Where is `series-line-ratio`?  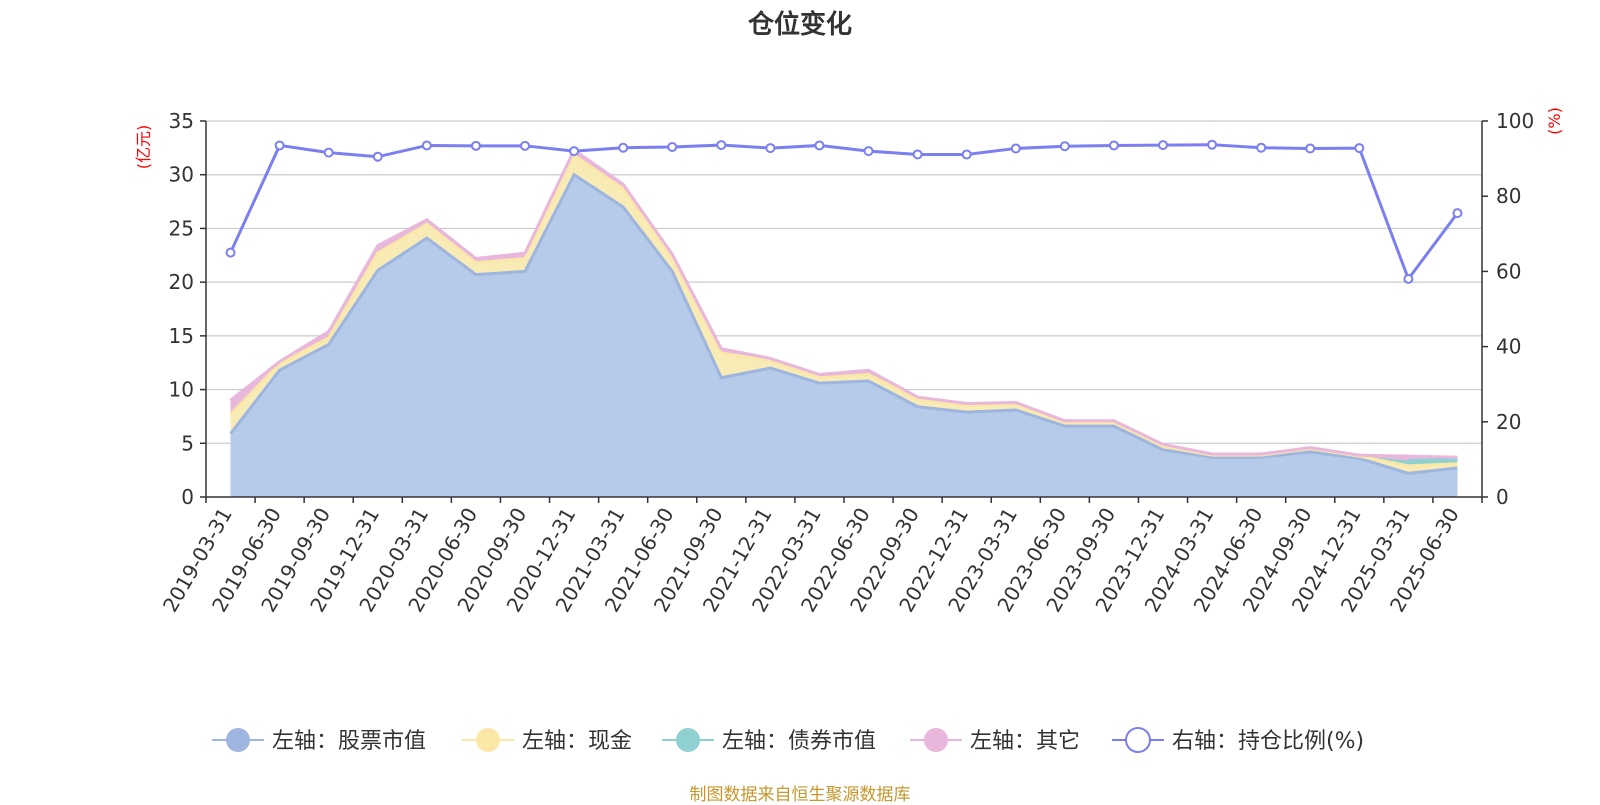 series-line-ratio is located at coordinates (844, 213).